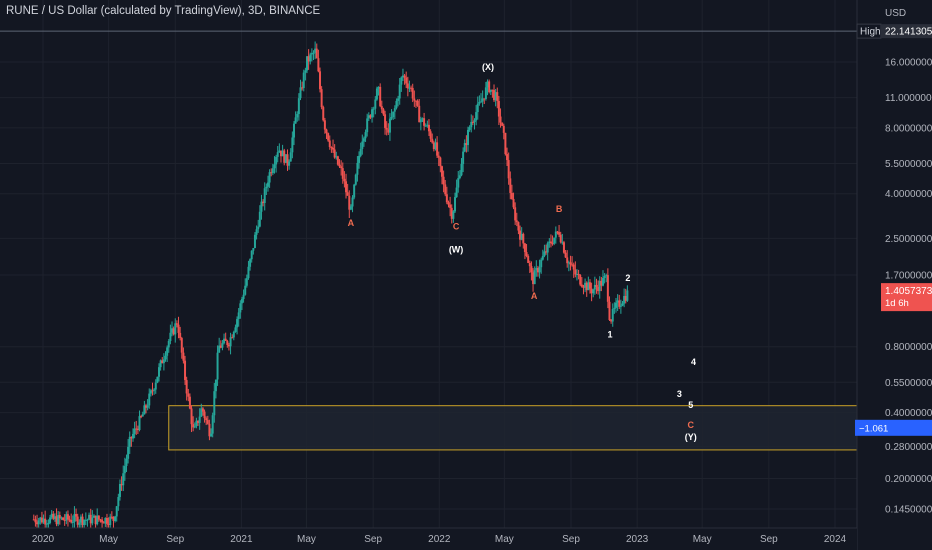 The height and width of the screenshot is (550, 932). I want to click on wave-label: 4, so click(693, 362).